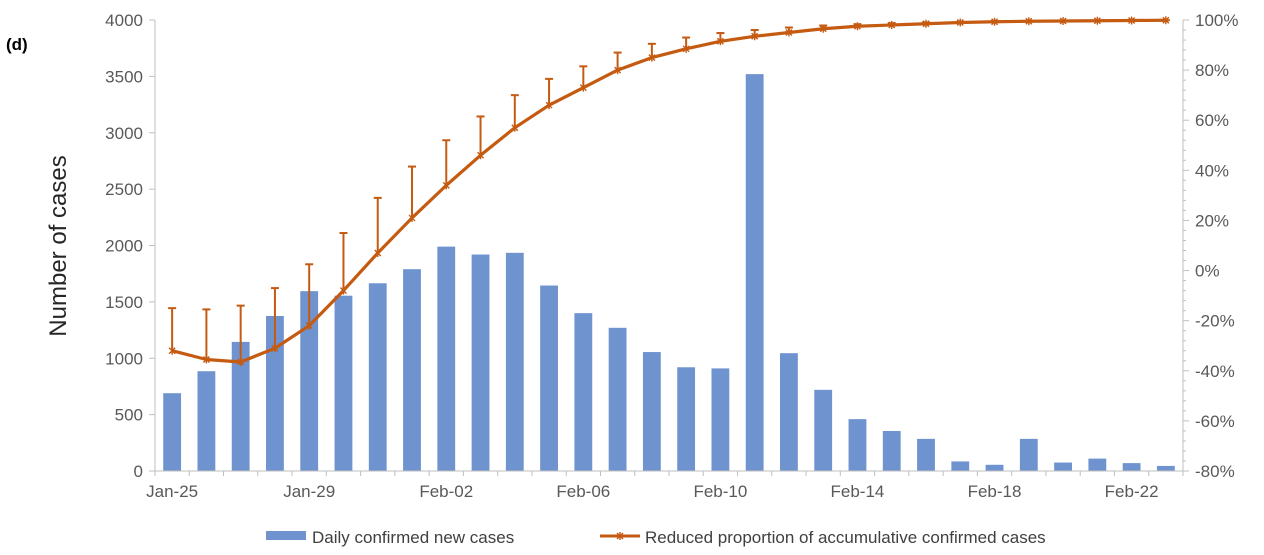 This screenshot has width=1264, height=555. I want to click on y-tick-label: 2000, so click(124, 246).